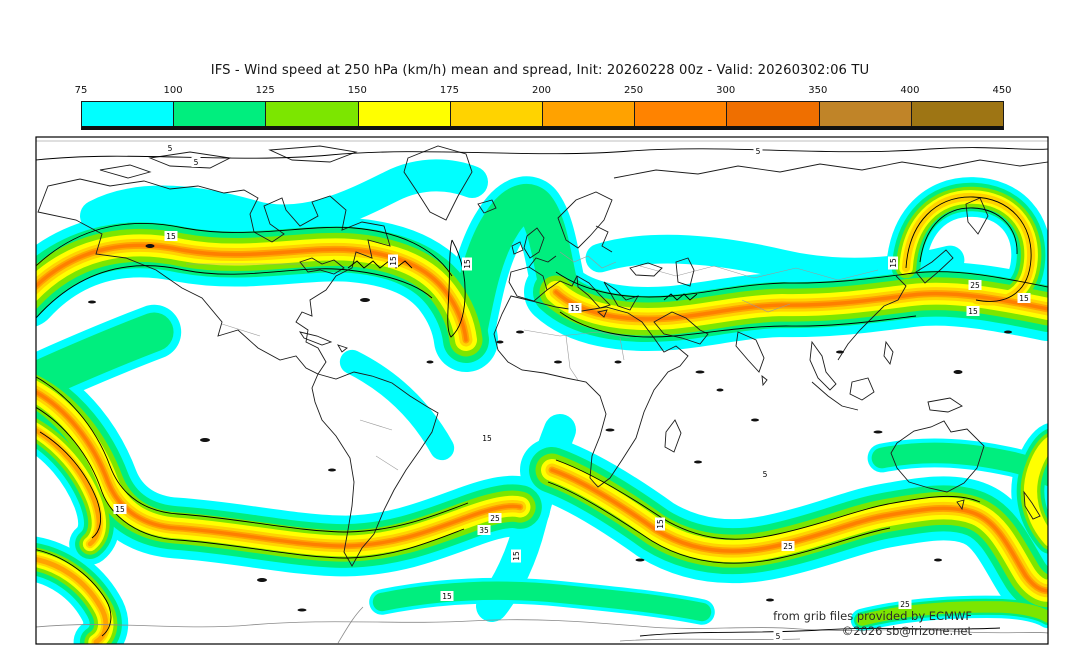 This screenshot has width=1080, height=658. I want to click on jet-band-atlantic-spike, so click(512, 272).